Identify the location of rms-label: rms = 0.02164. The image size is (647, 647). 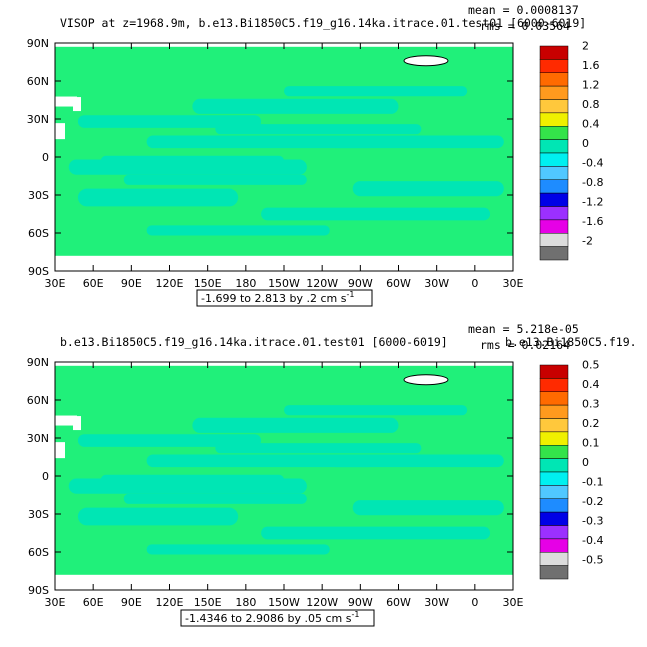
(525, 345).